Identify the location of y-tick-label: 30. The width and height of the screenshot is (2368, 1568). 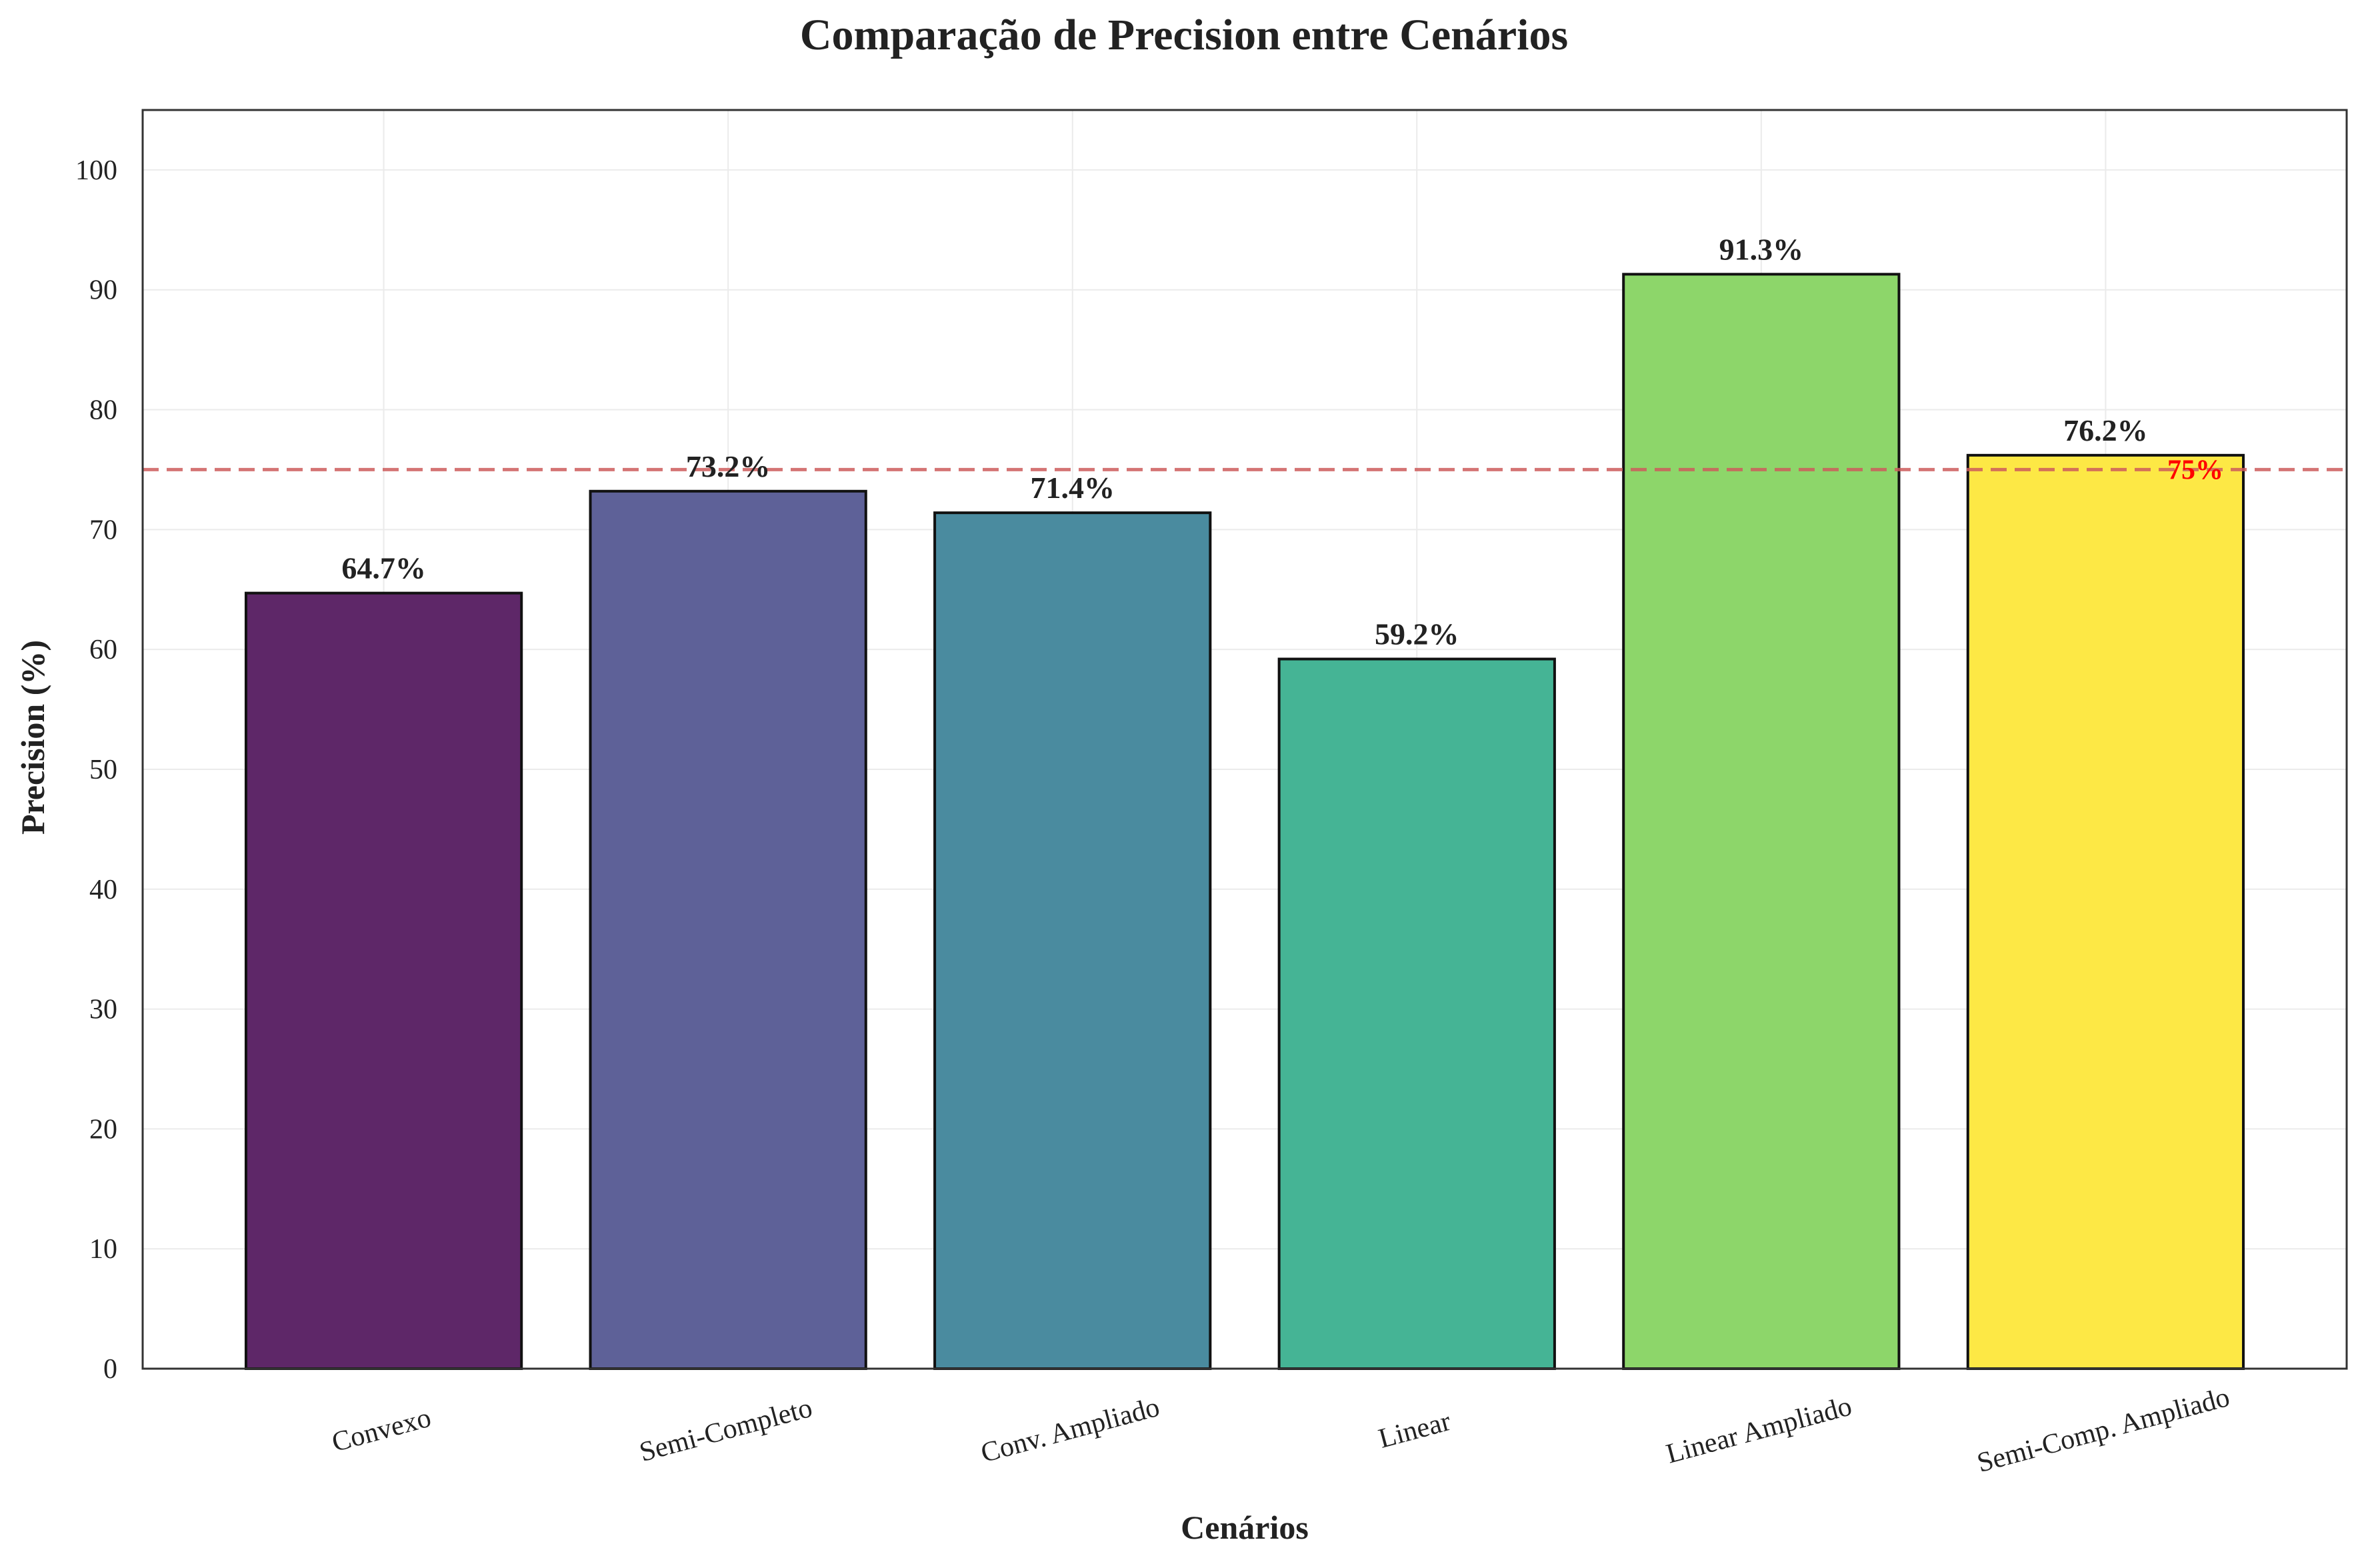
(103, 1010).